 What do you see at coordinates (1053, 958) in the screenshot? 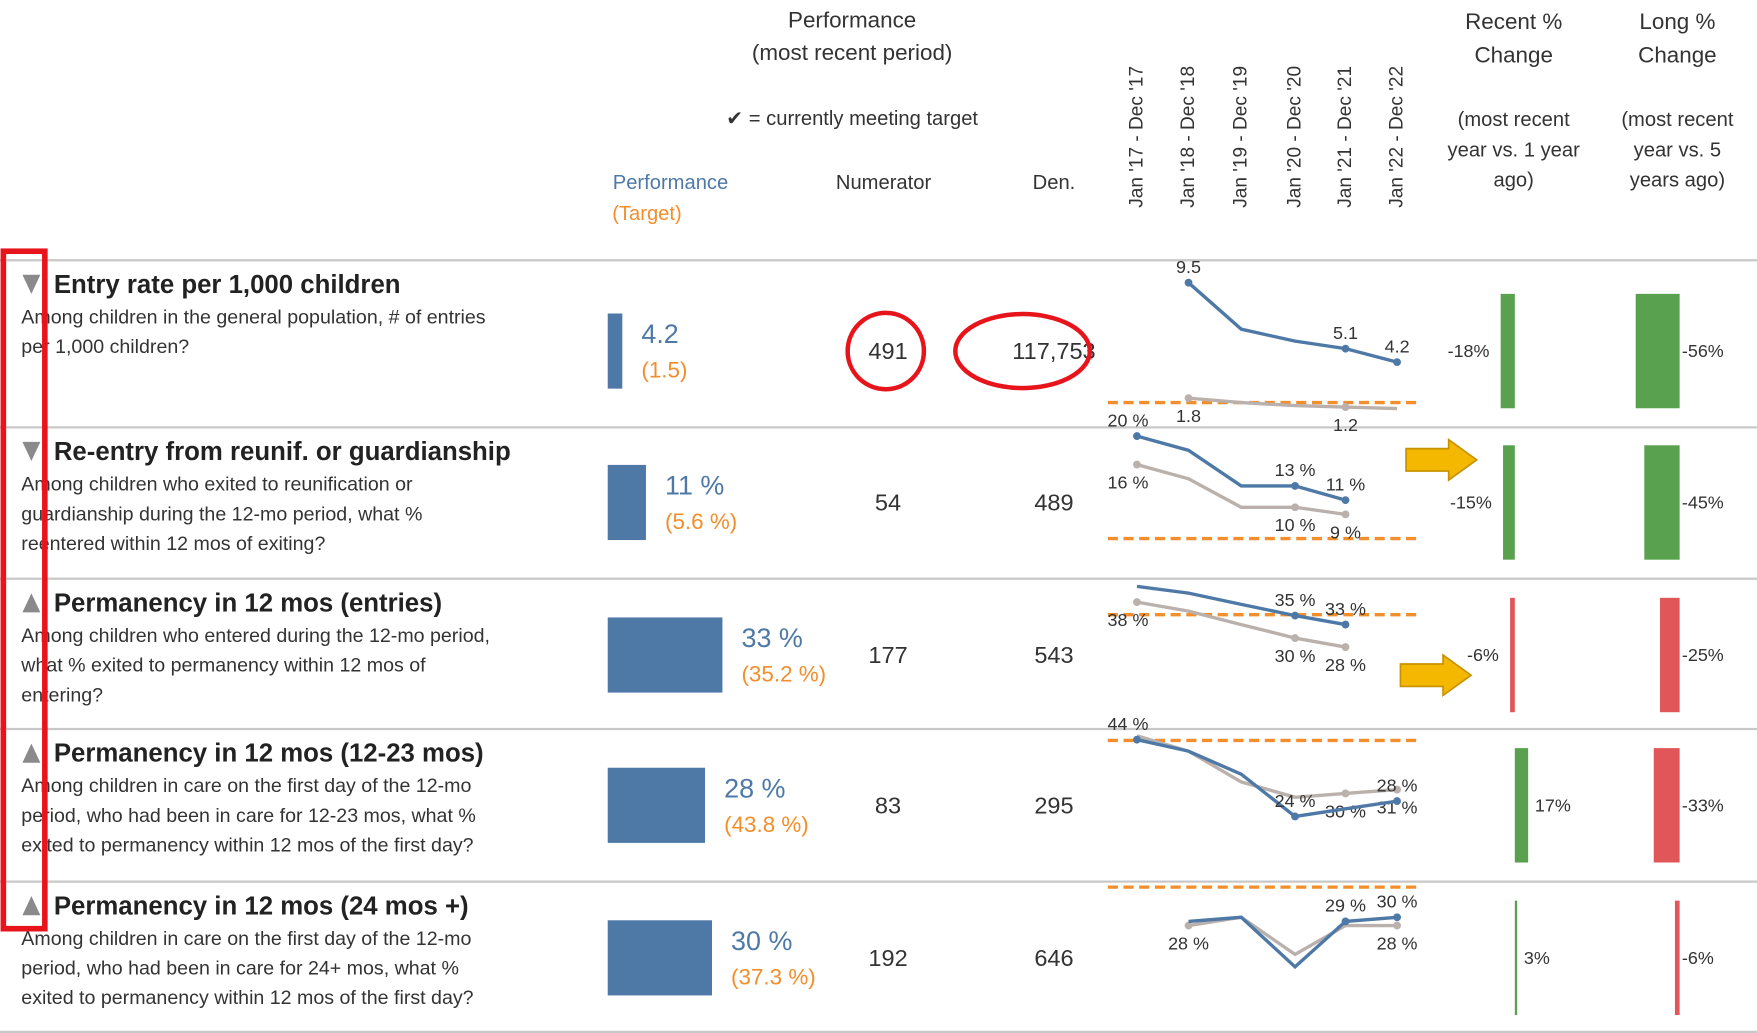
I see `denominator: 646` at bounding box center [1053, 958].